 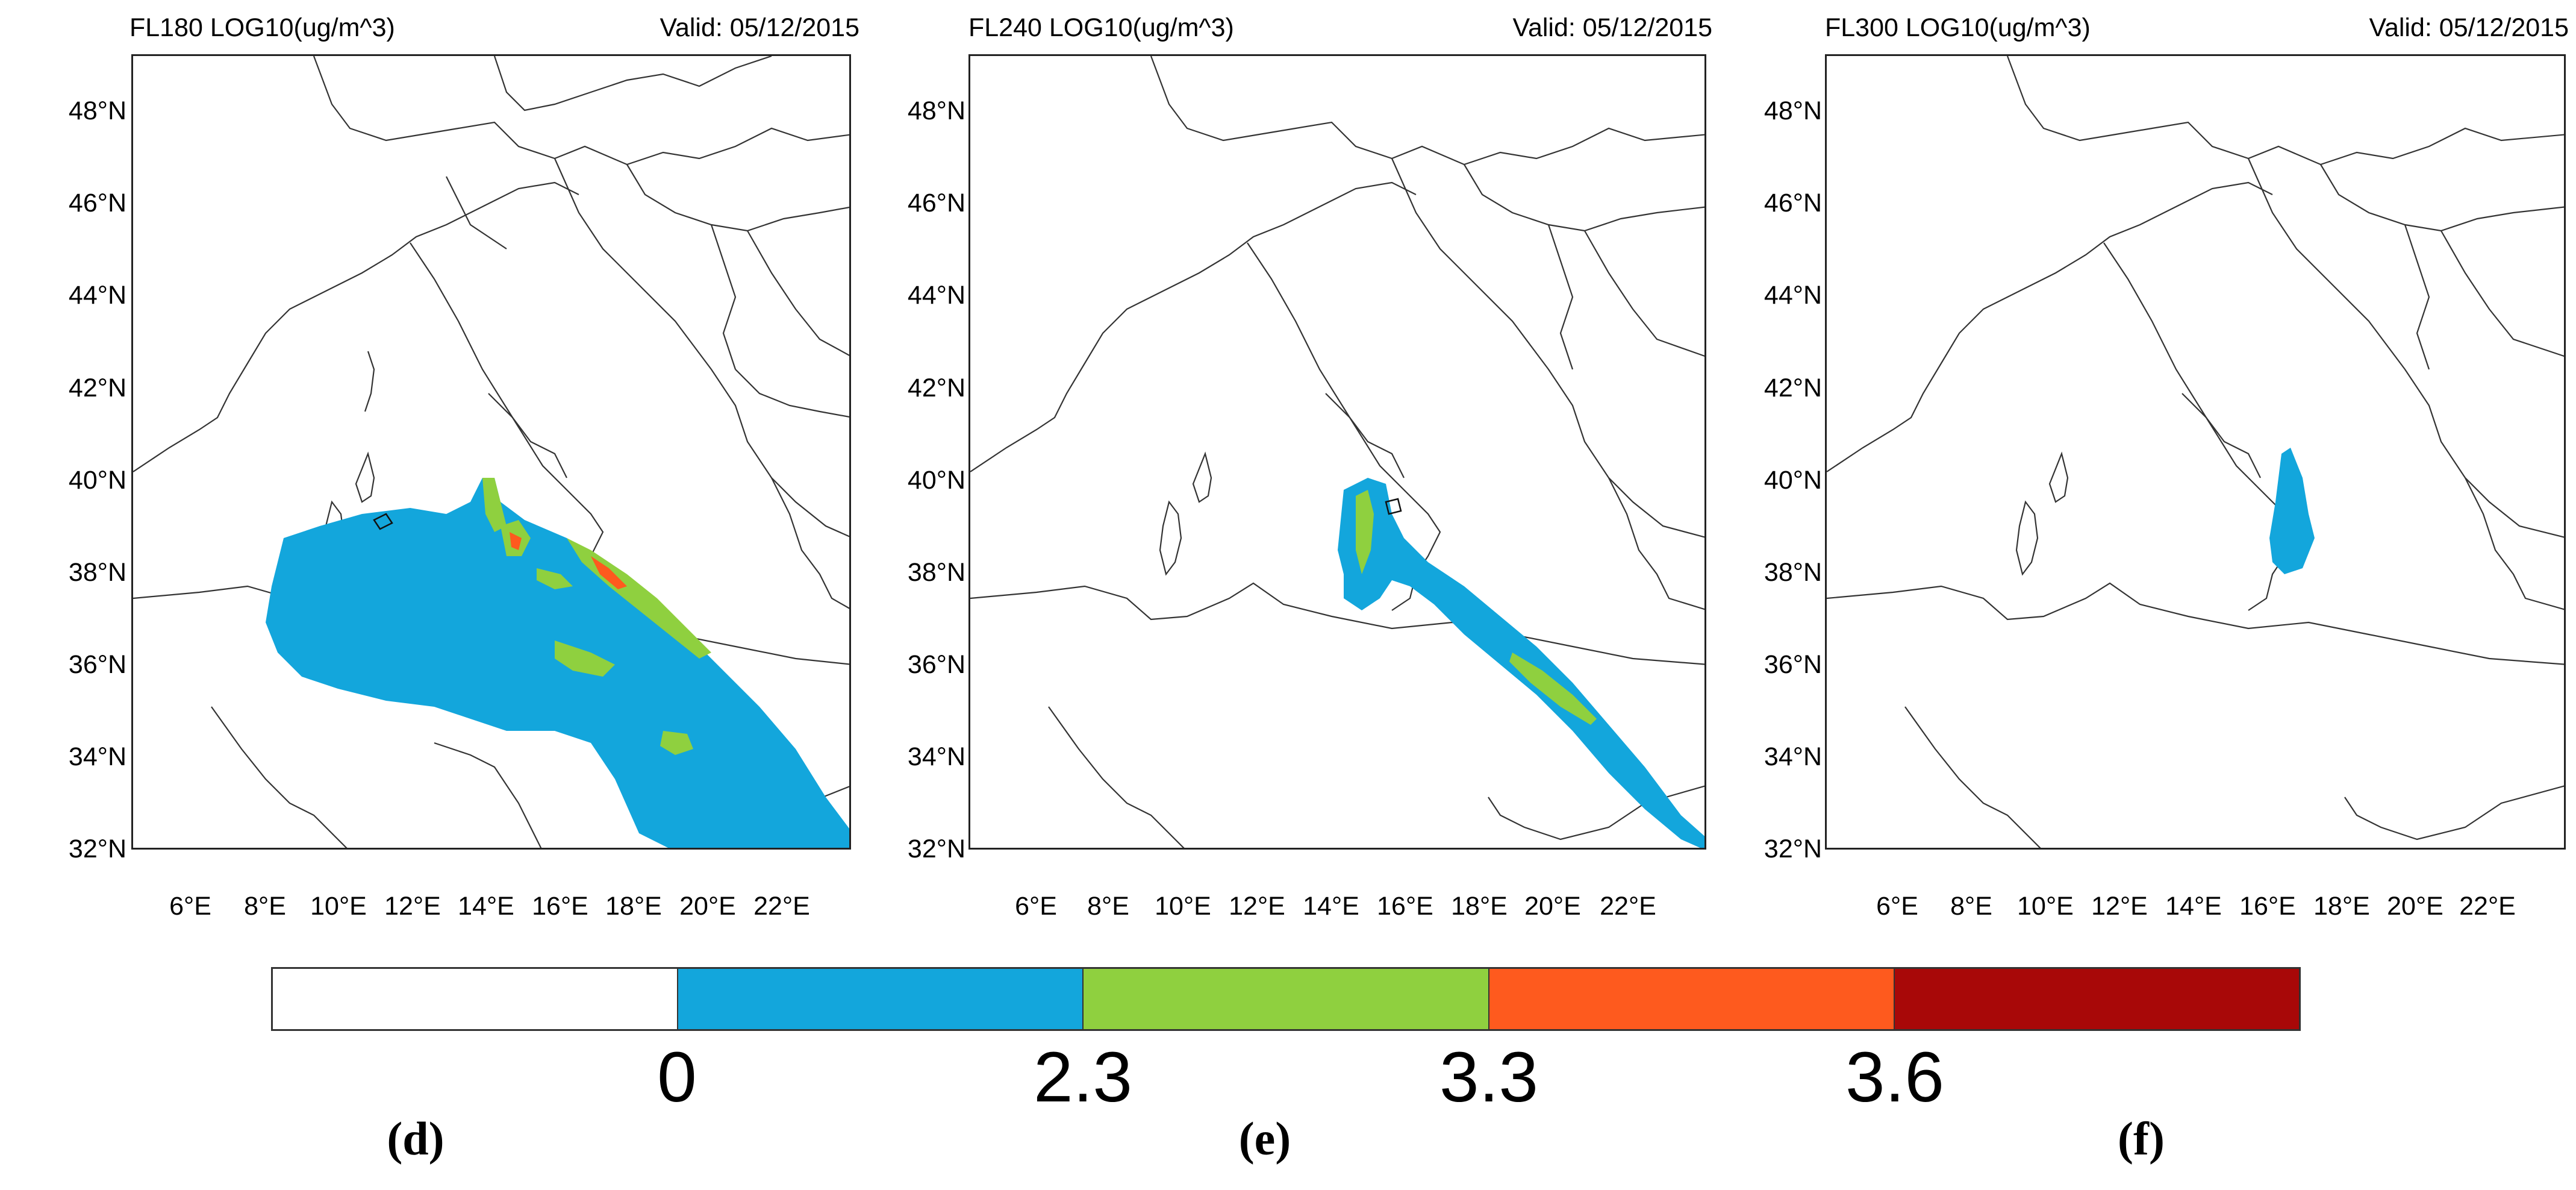 What do you see at coordinates (677, 1077) in the screenshot?
I see `colorbar-tick-label: 0` at bounding box center [677, 1077].